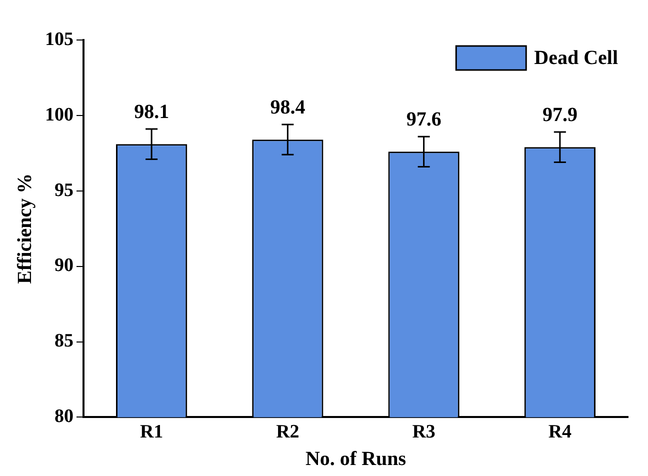  I want to click on y-axis-title: Efficiency %, so click(25, 228).